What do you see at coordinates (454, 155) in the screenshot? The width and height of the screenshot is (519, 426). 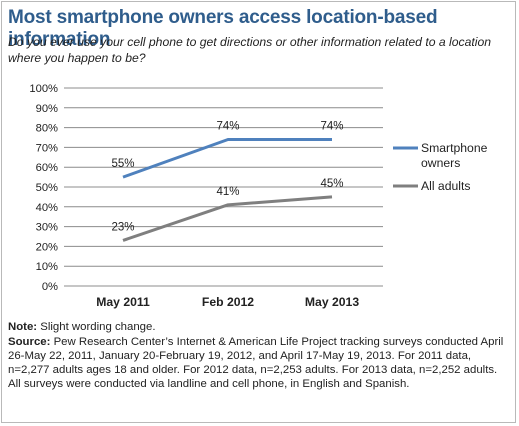 I see `legend-label: Smartphone owners` at bounding box center [454, 155].